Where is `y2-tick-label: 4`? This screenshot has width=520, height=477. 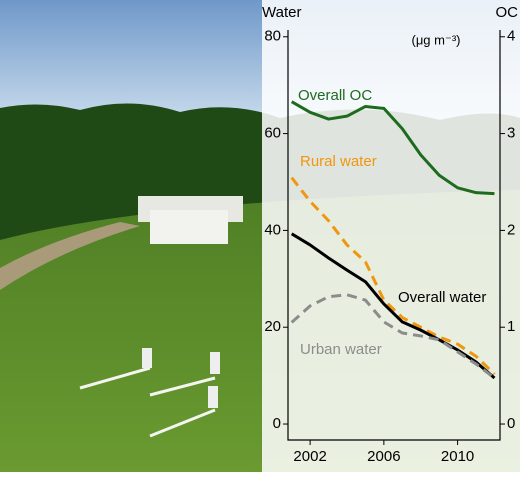 y2-tick-label: 4 is located at coordinates (511, 36).